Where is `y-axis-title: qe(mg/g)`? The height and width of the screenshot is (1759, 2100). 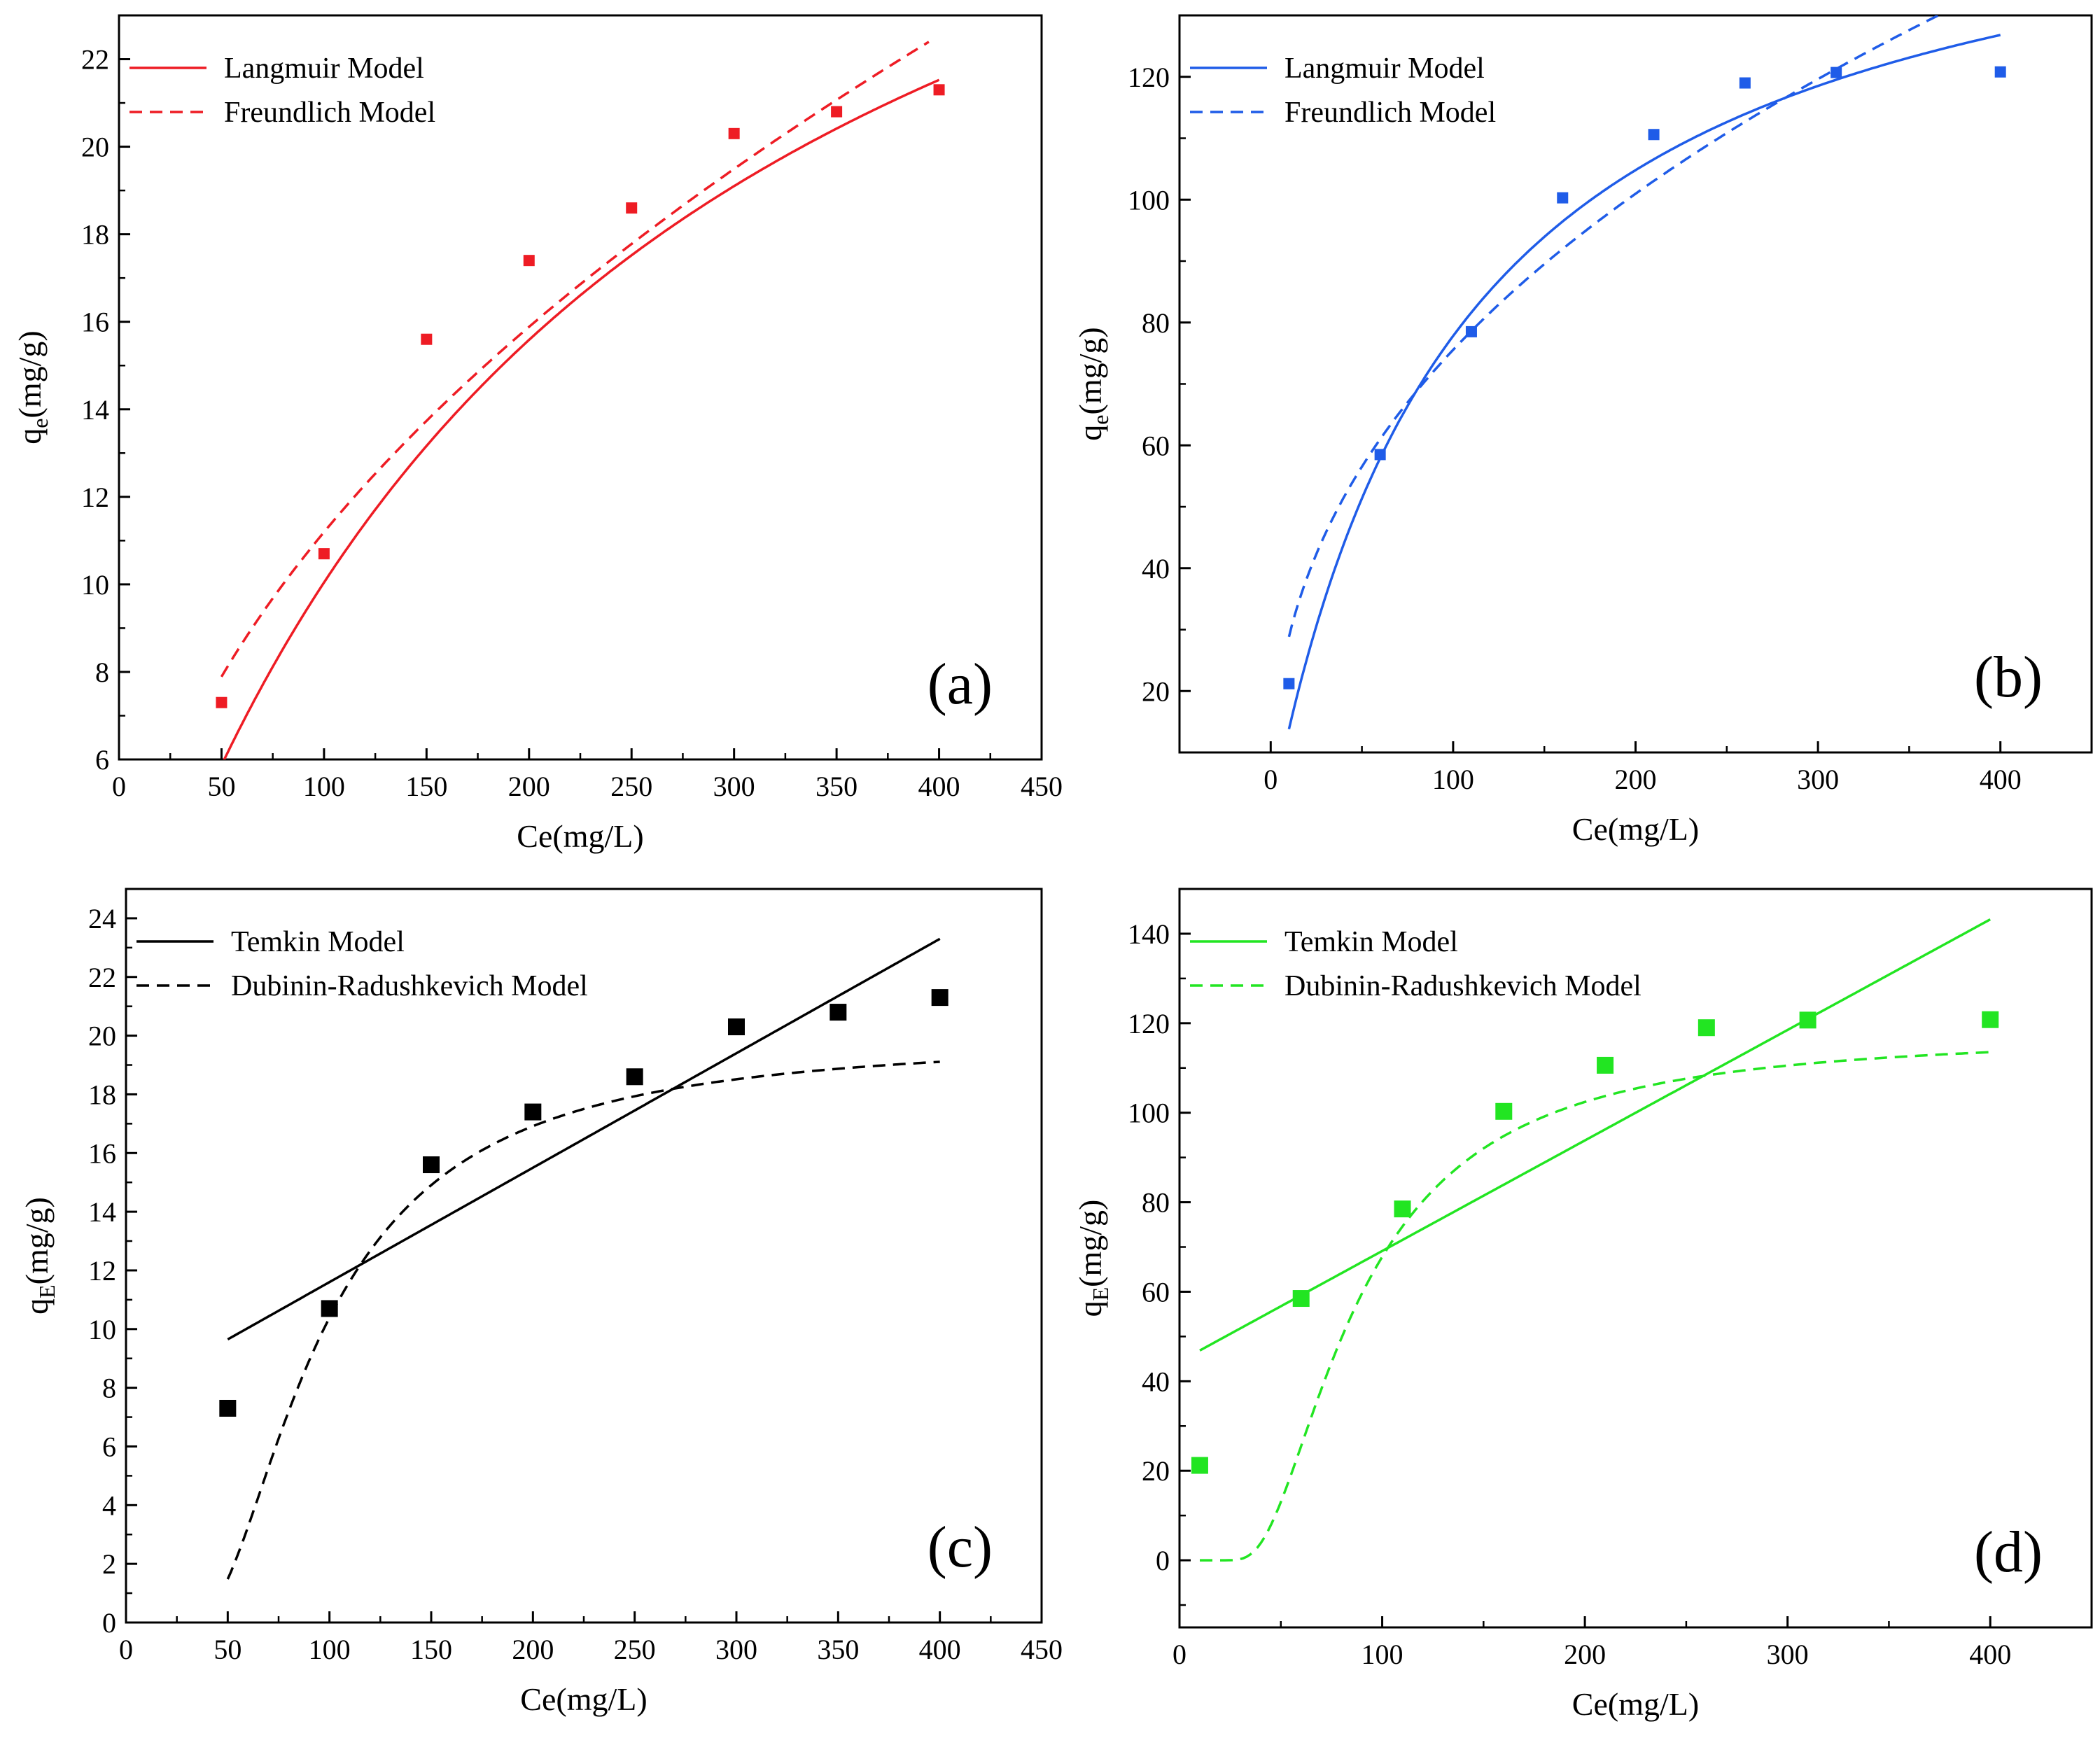
y-axis-title: qe(mg/g) is located at coordinates (32, 387).